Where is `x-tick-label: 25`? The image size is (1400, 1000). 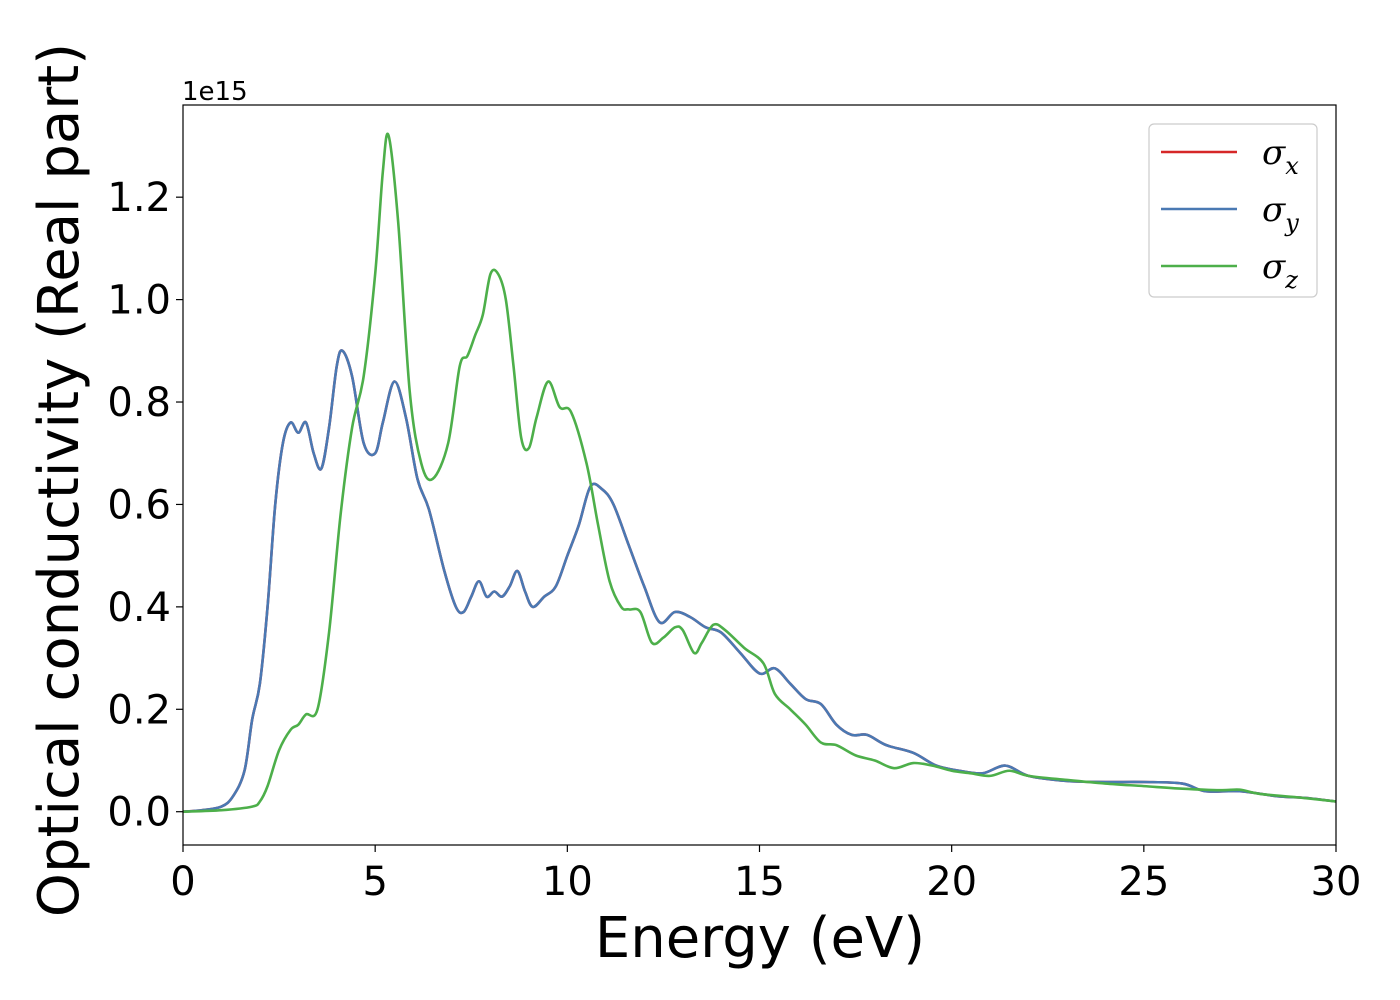 x-tick-label: 25 is located at coordinates (1143, 882).